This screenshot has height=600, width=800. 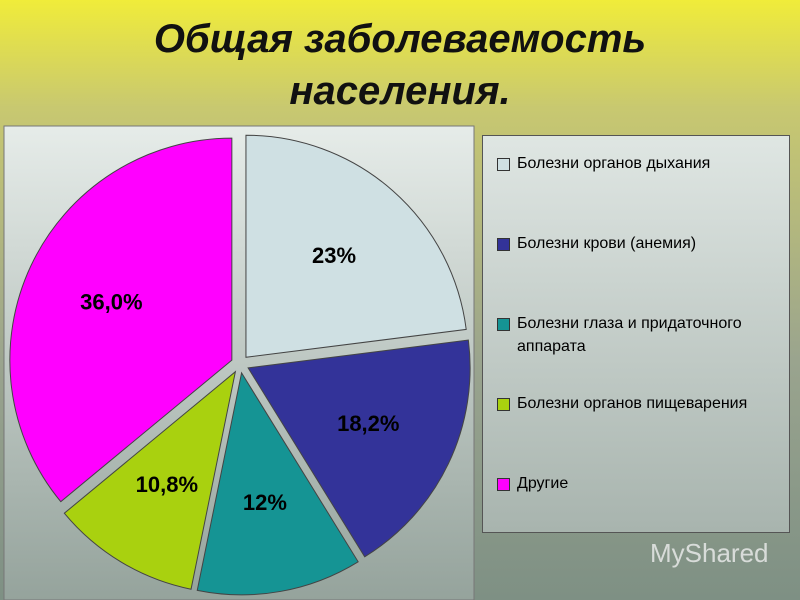 What do you see at coordinates (709, 553) in the screenshot?
I see `watermark: MyShared` at bounding box center [709, 553].